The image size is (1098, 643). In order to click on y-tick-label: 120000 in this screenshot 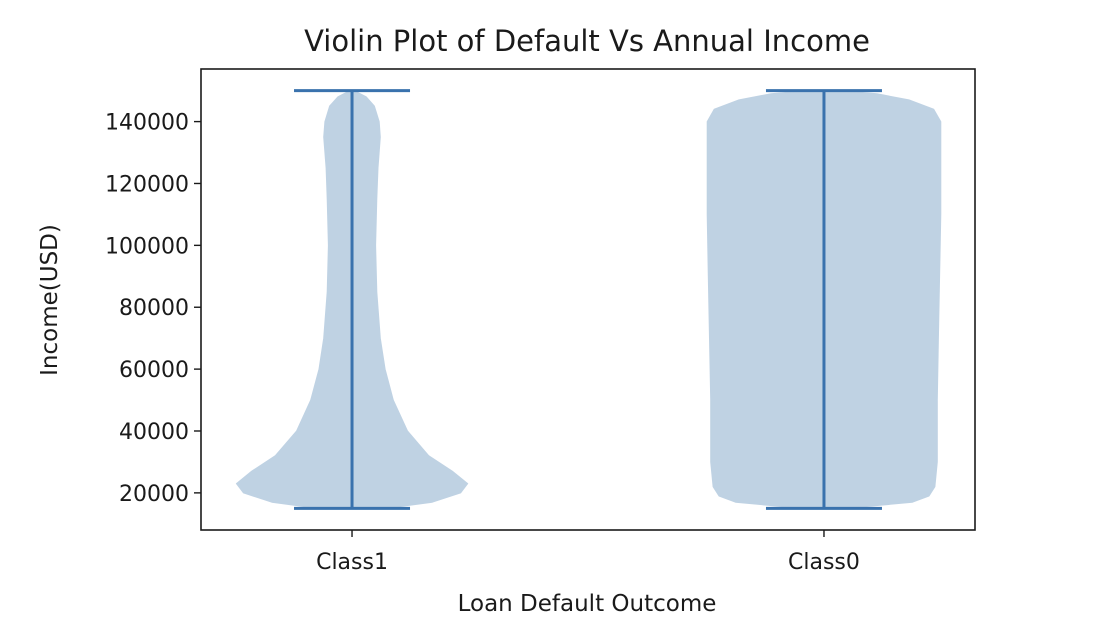, I will do `click(147, 184)`.